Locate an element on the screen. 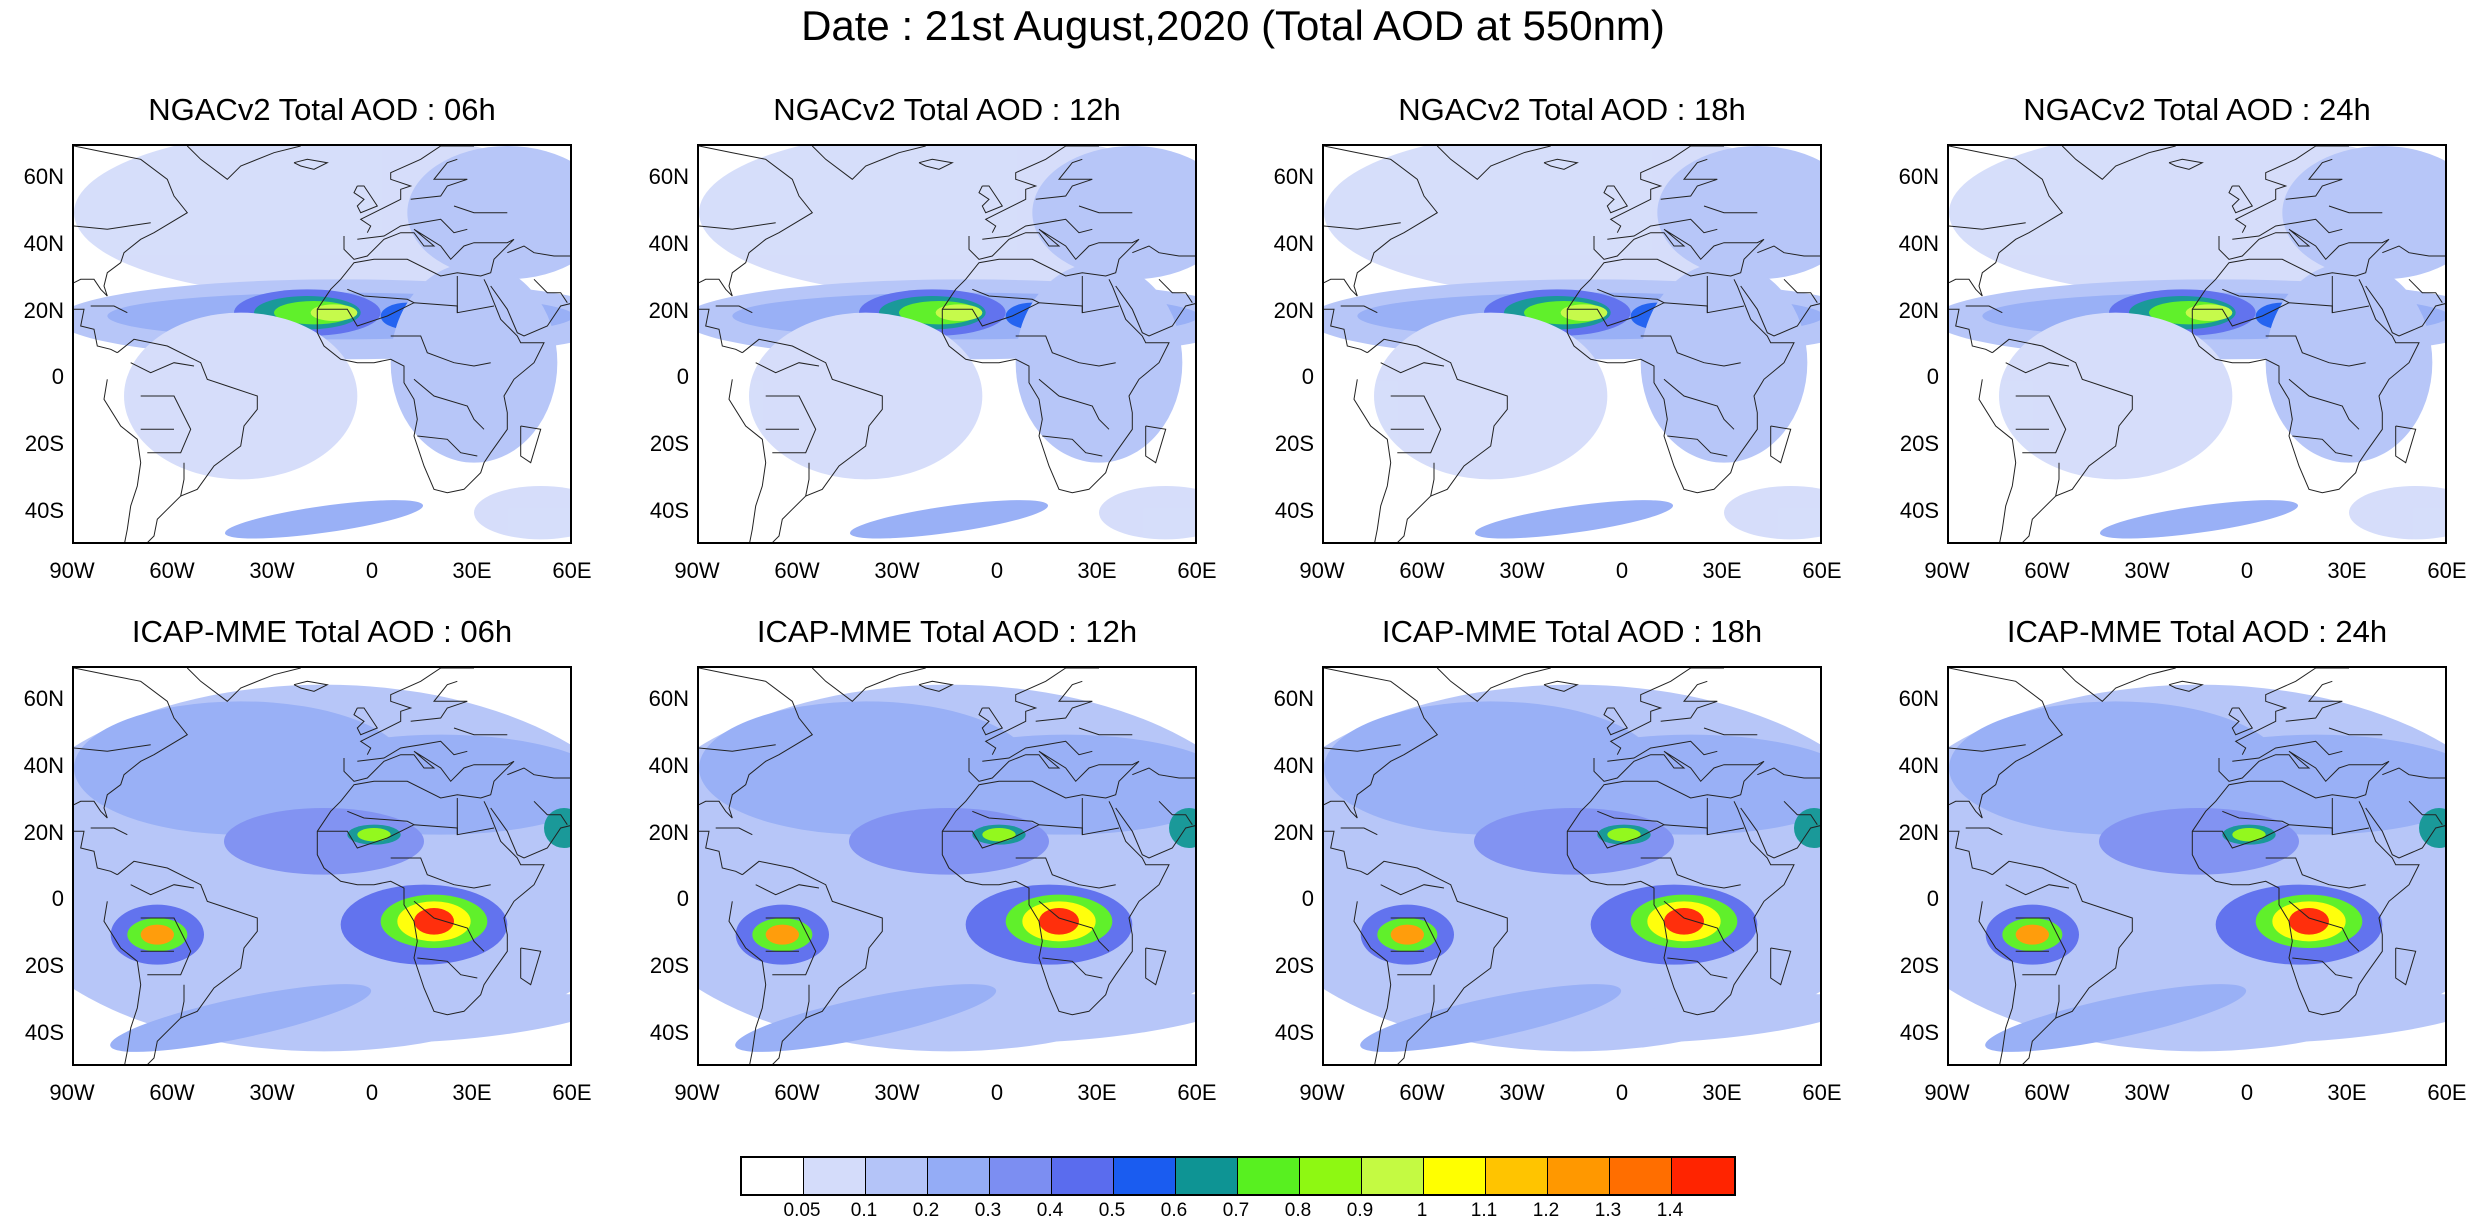  panel-title: ICAP-MME Total AOD : 12h is located at coordinates (947, 631).